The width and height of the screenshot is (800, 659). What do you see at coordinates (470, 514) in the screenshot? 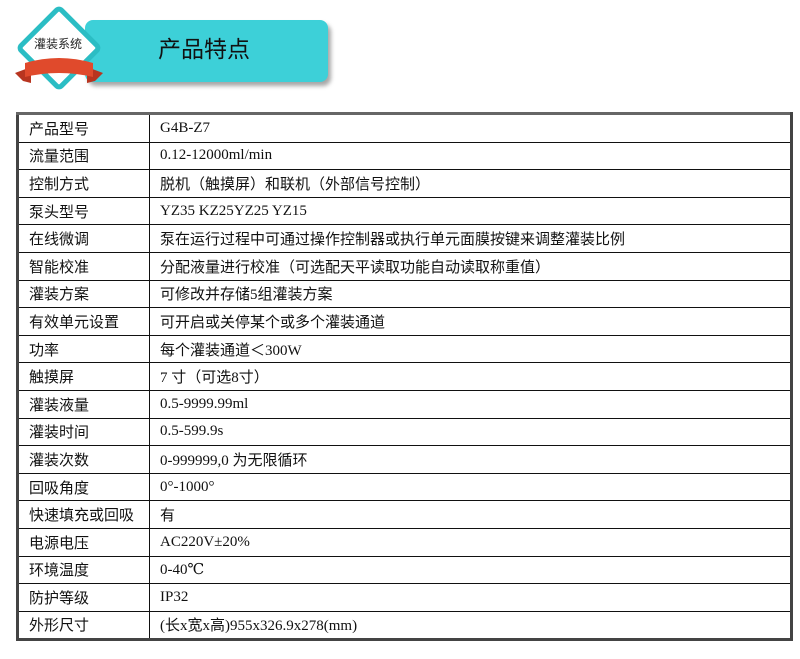
I see `spec-value: 有` at bounding box center [470, 514].